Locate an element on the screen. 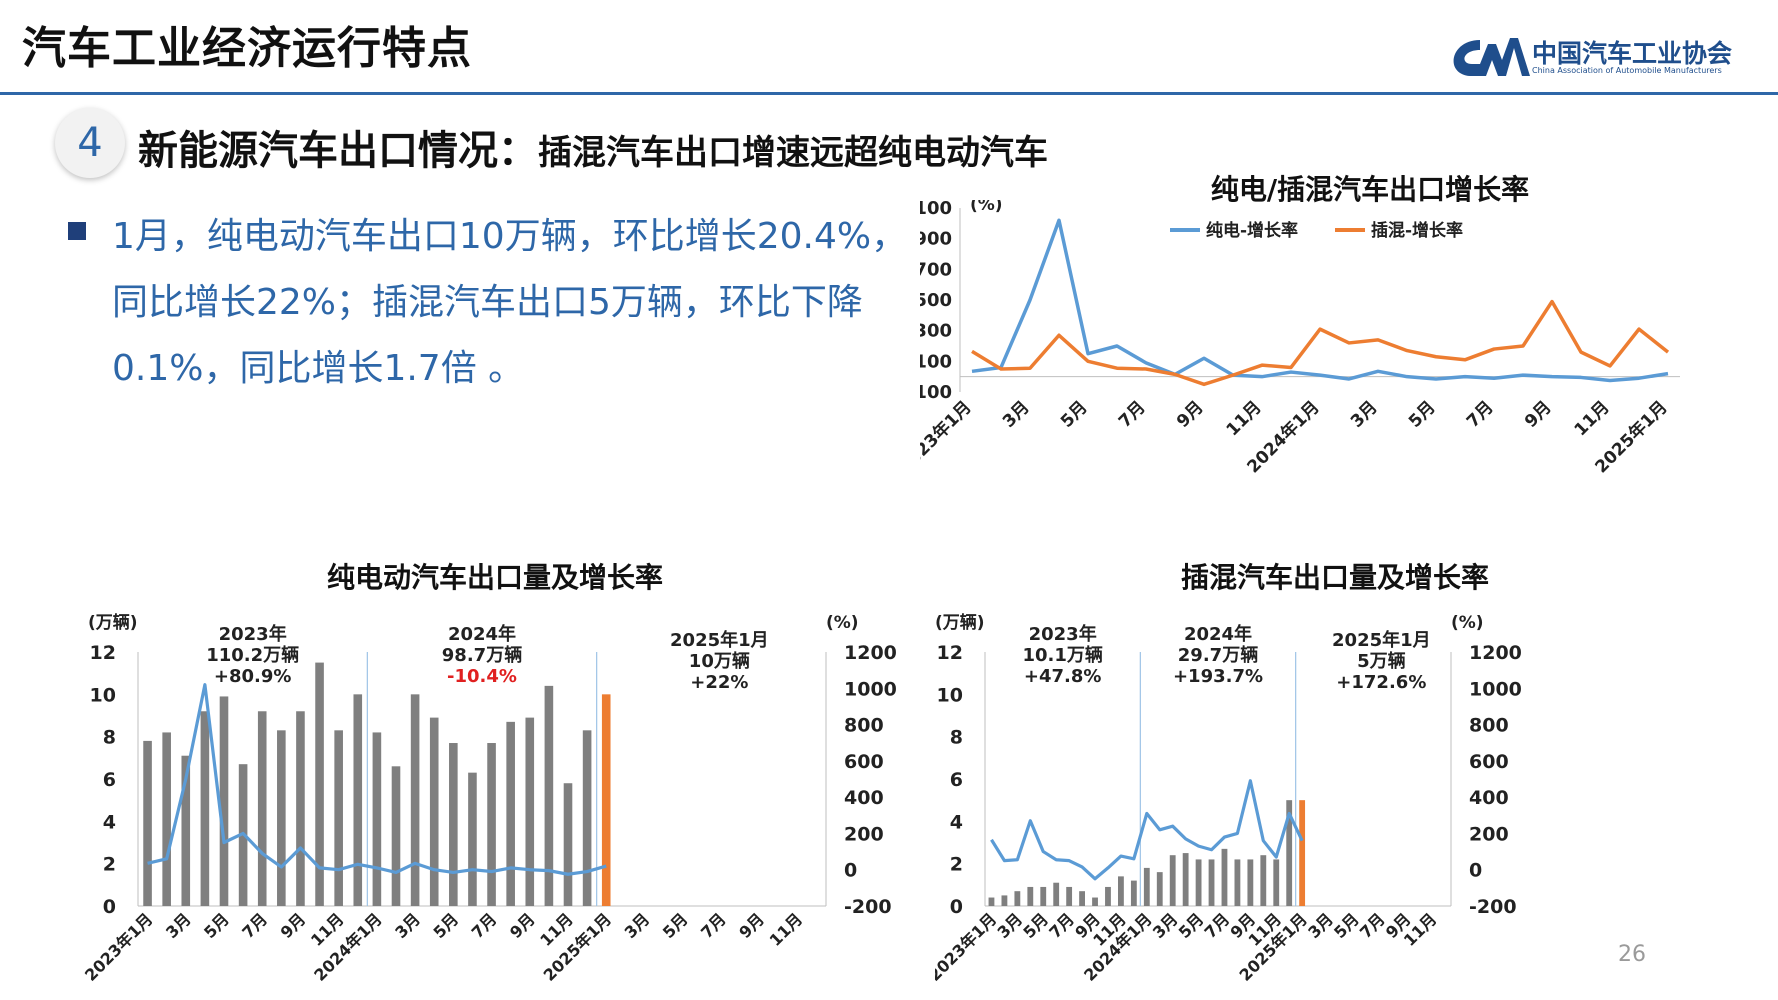 The height and width of the screenshot is (1000, 1778). x-tick-label: 2023年1月 is located at coordinates (118, 946).